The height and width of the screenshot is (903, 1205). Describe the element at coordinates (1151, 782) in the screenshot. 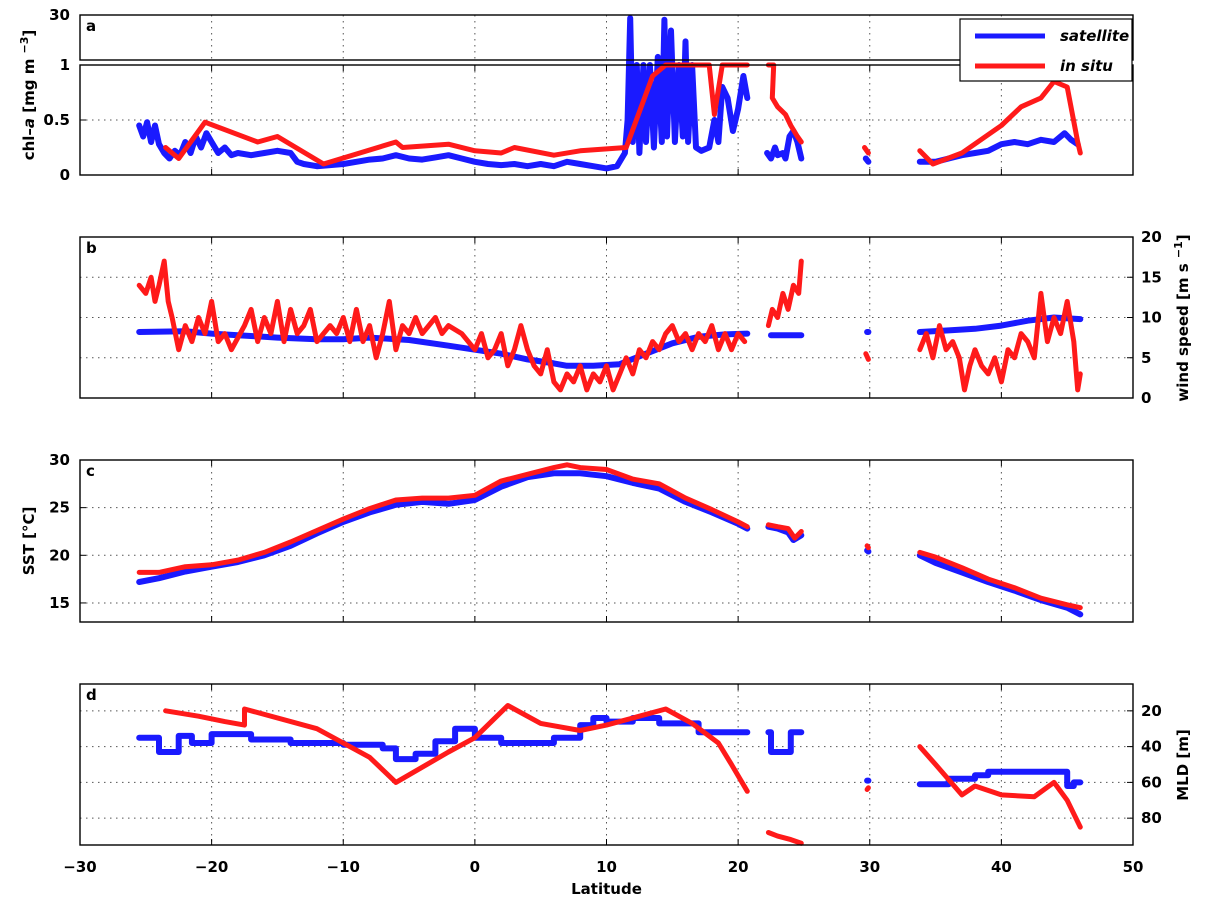

I see `panel-d-ytick-label: 60` at that location.